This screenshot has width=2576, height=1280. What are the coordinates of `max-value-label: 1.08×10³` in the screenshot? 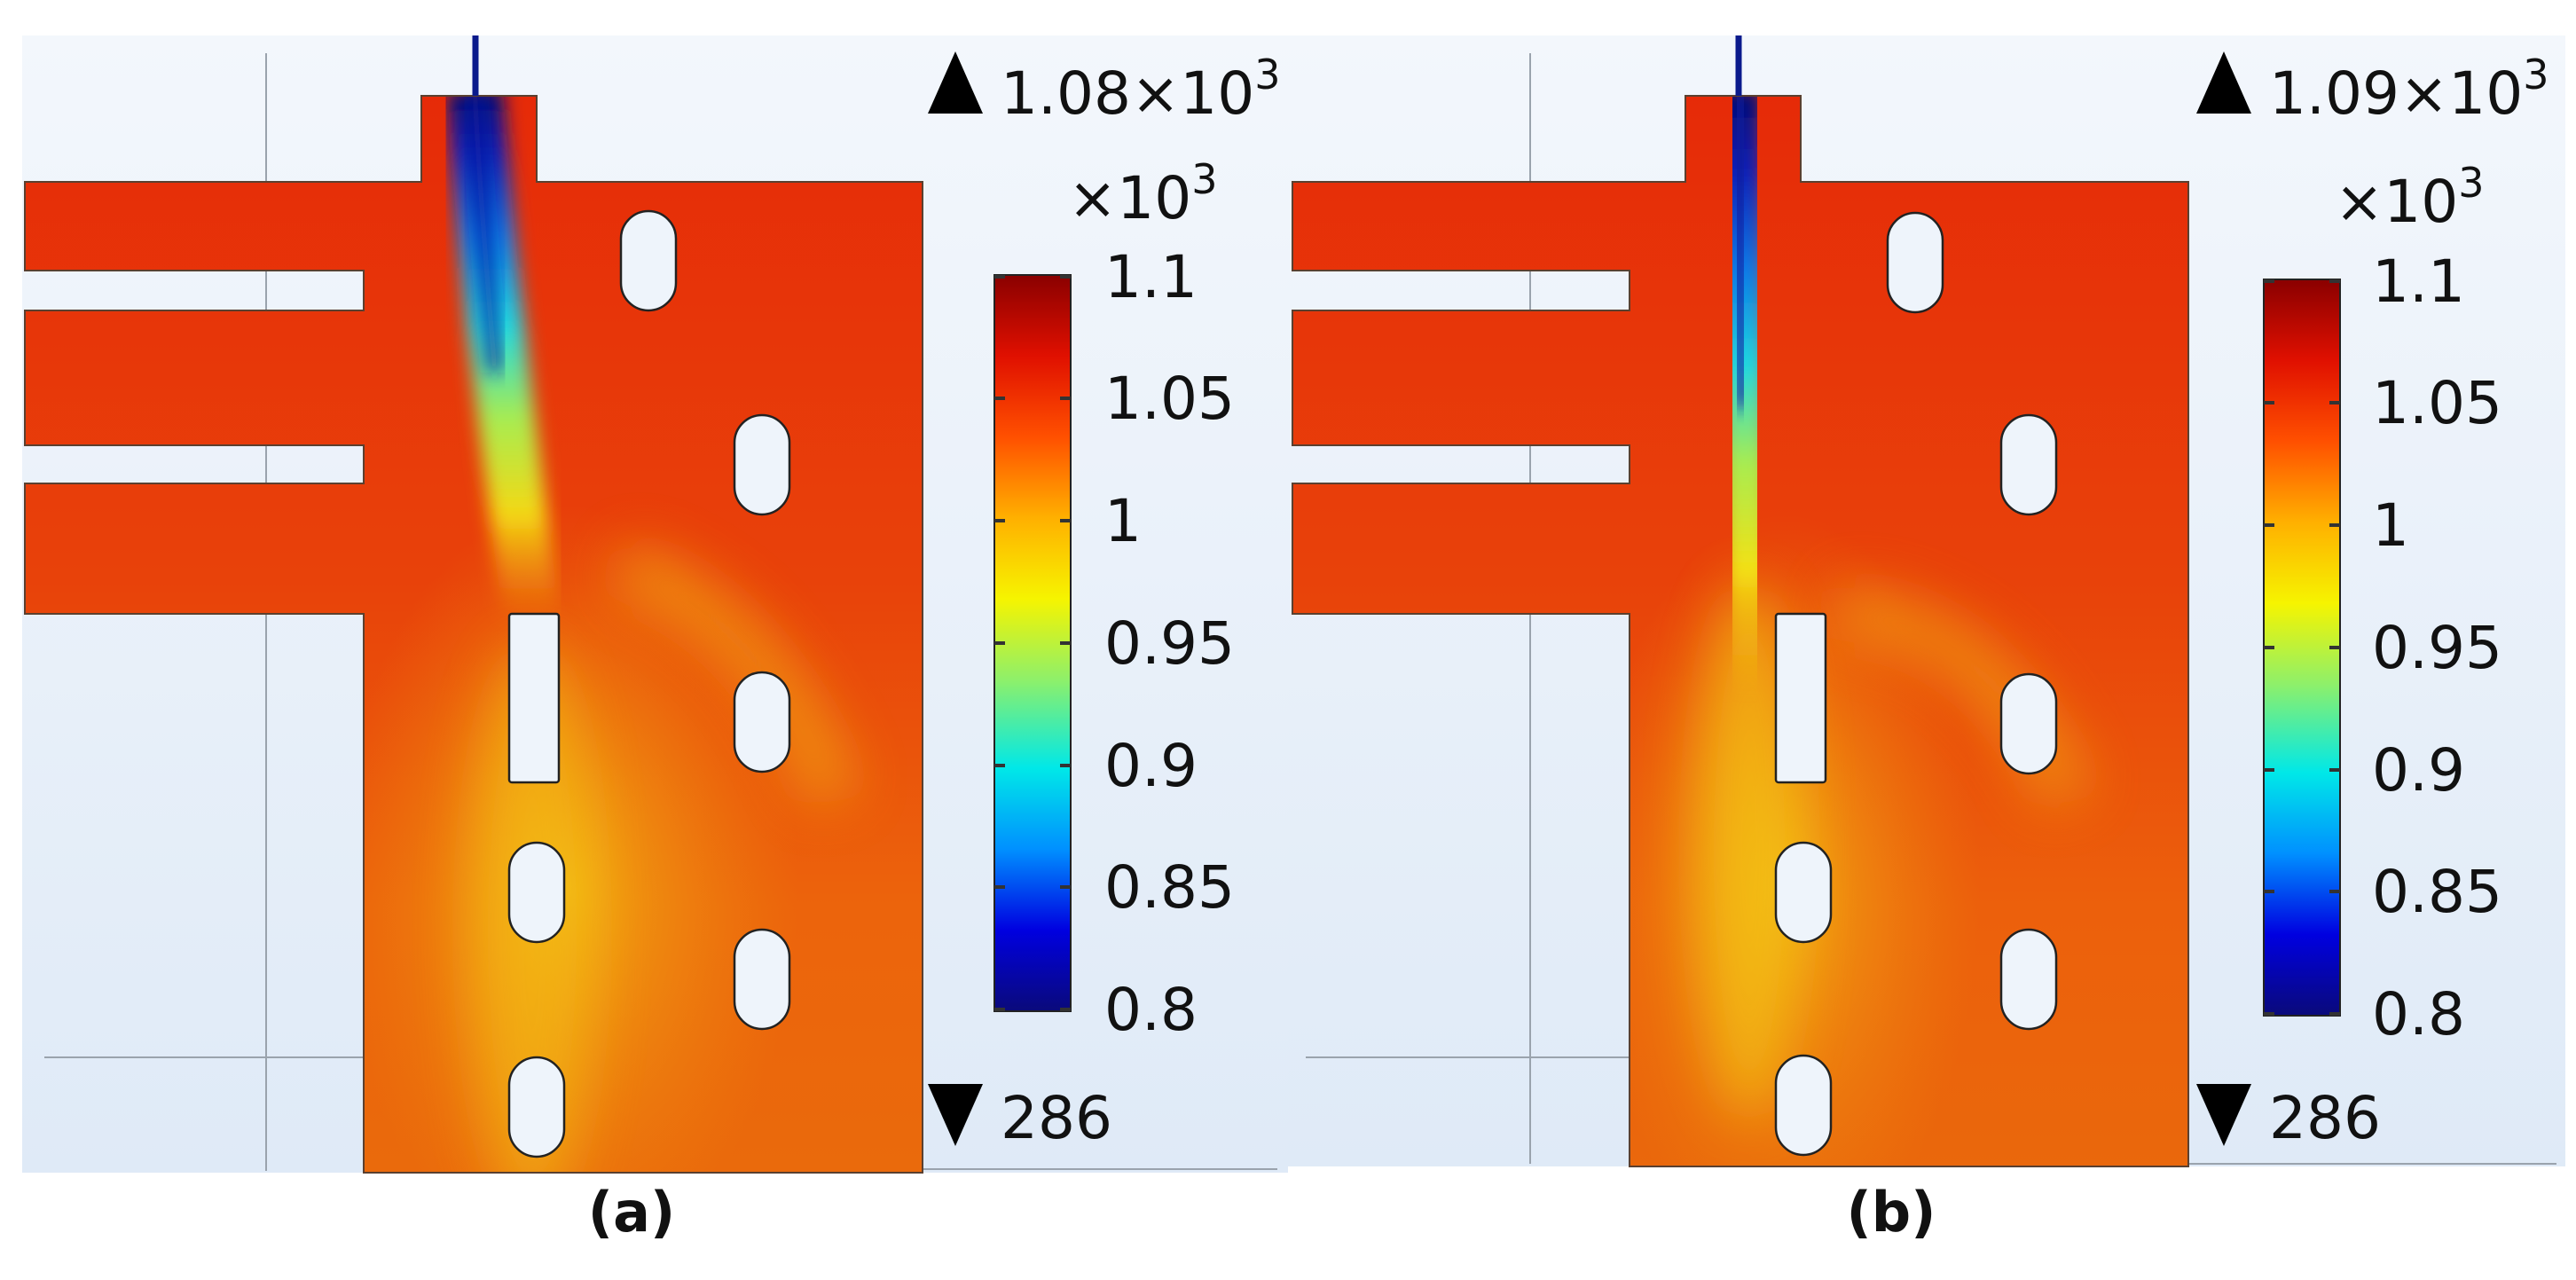 It's located at (1141, 89).